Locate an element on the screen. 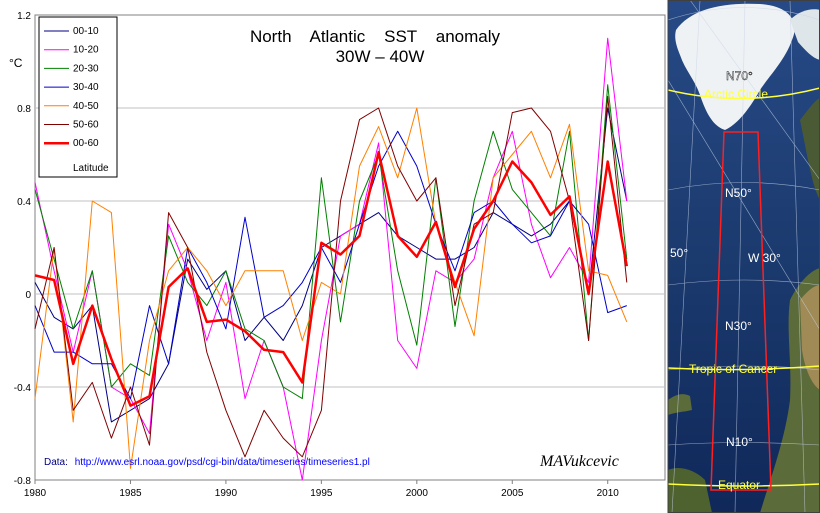 The image size is (820, 513). arctic-circle-line is located at coordinates (744, 93).